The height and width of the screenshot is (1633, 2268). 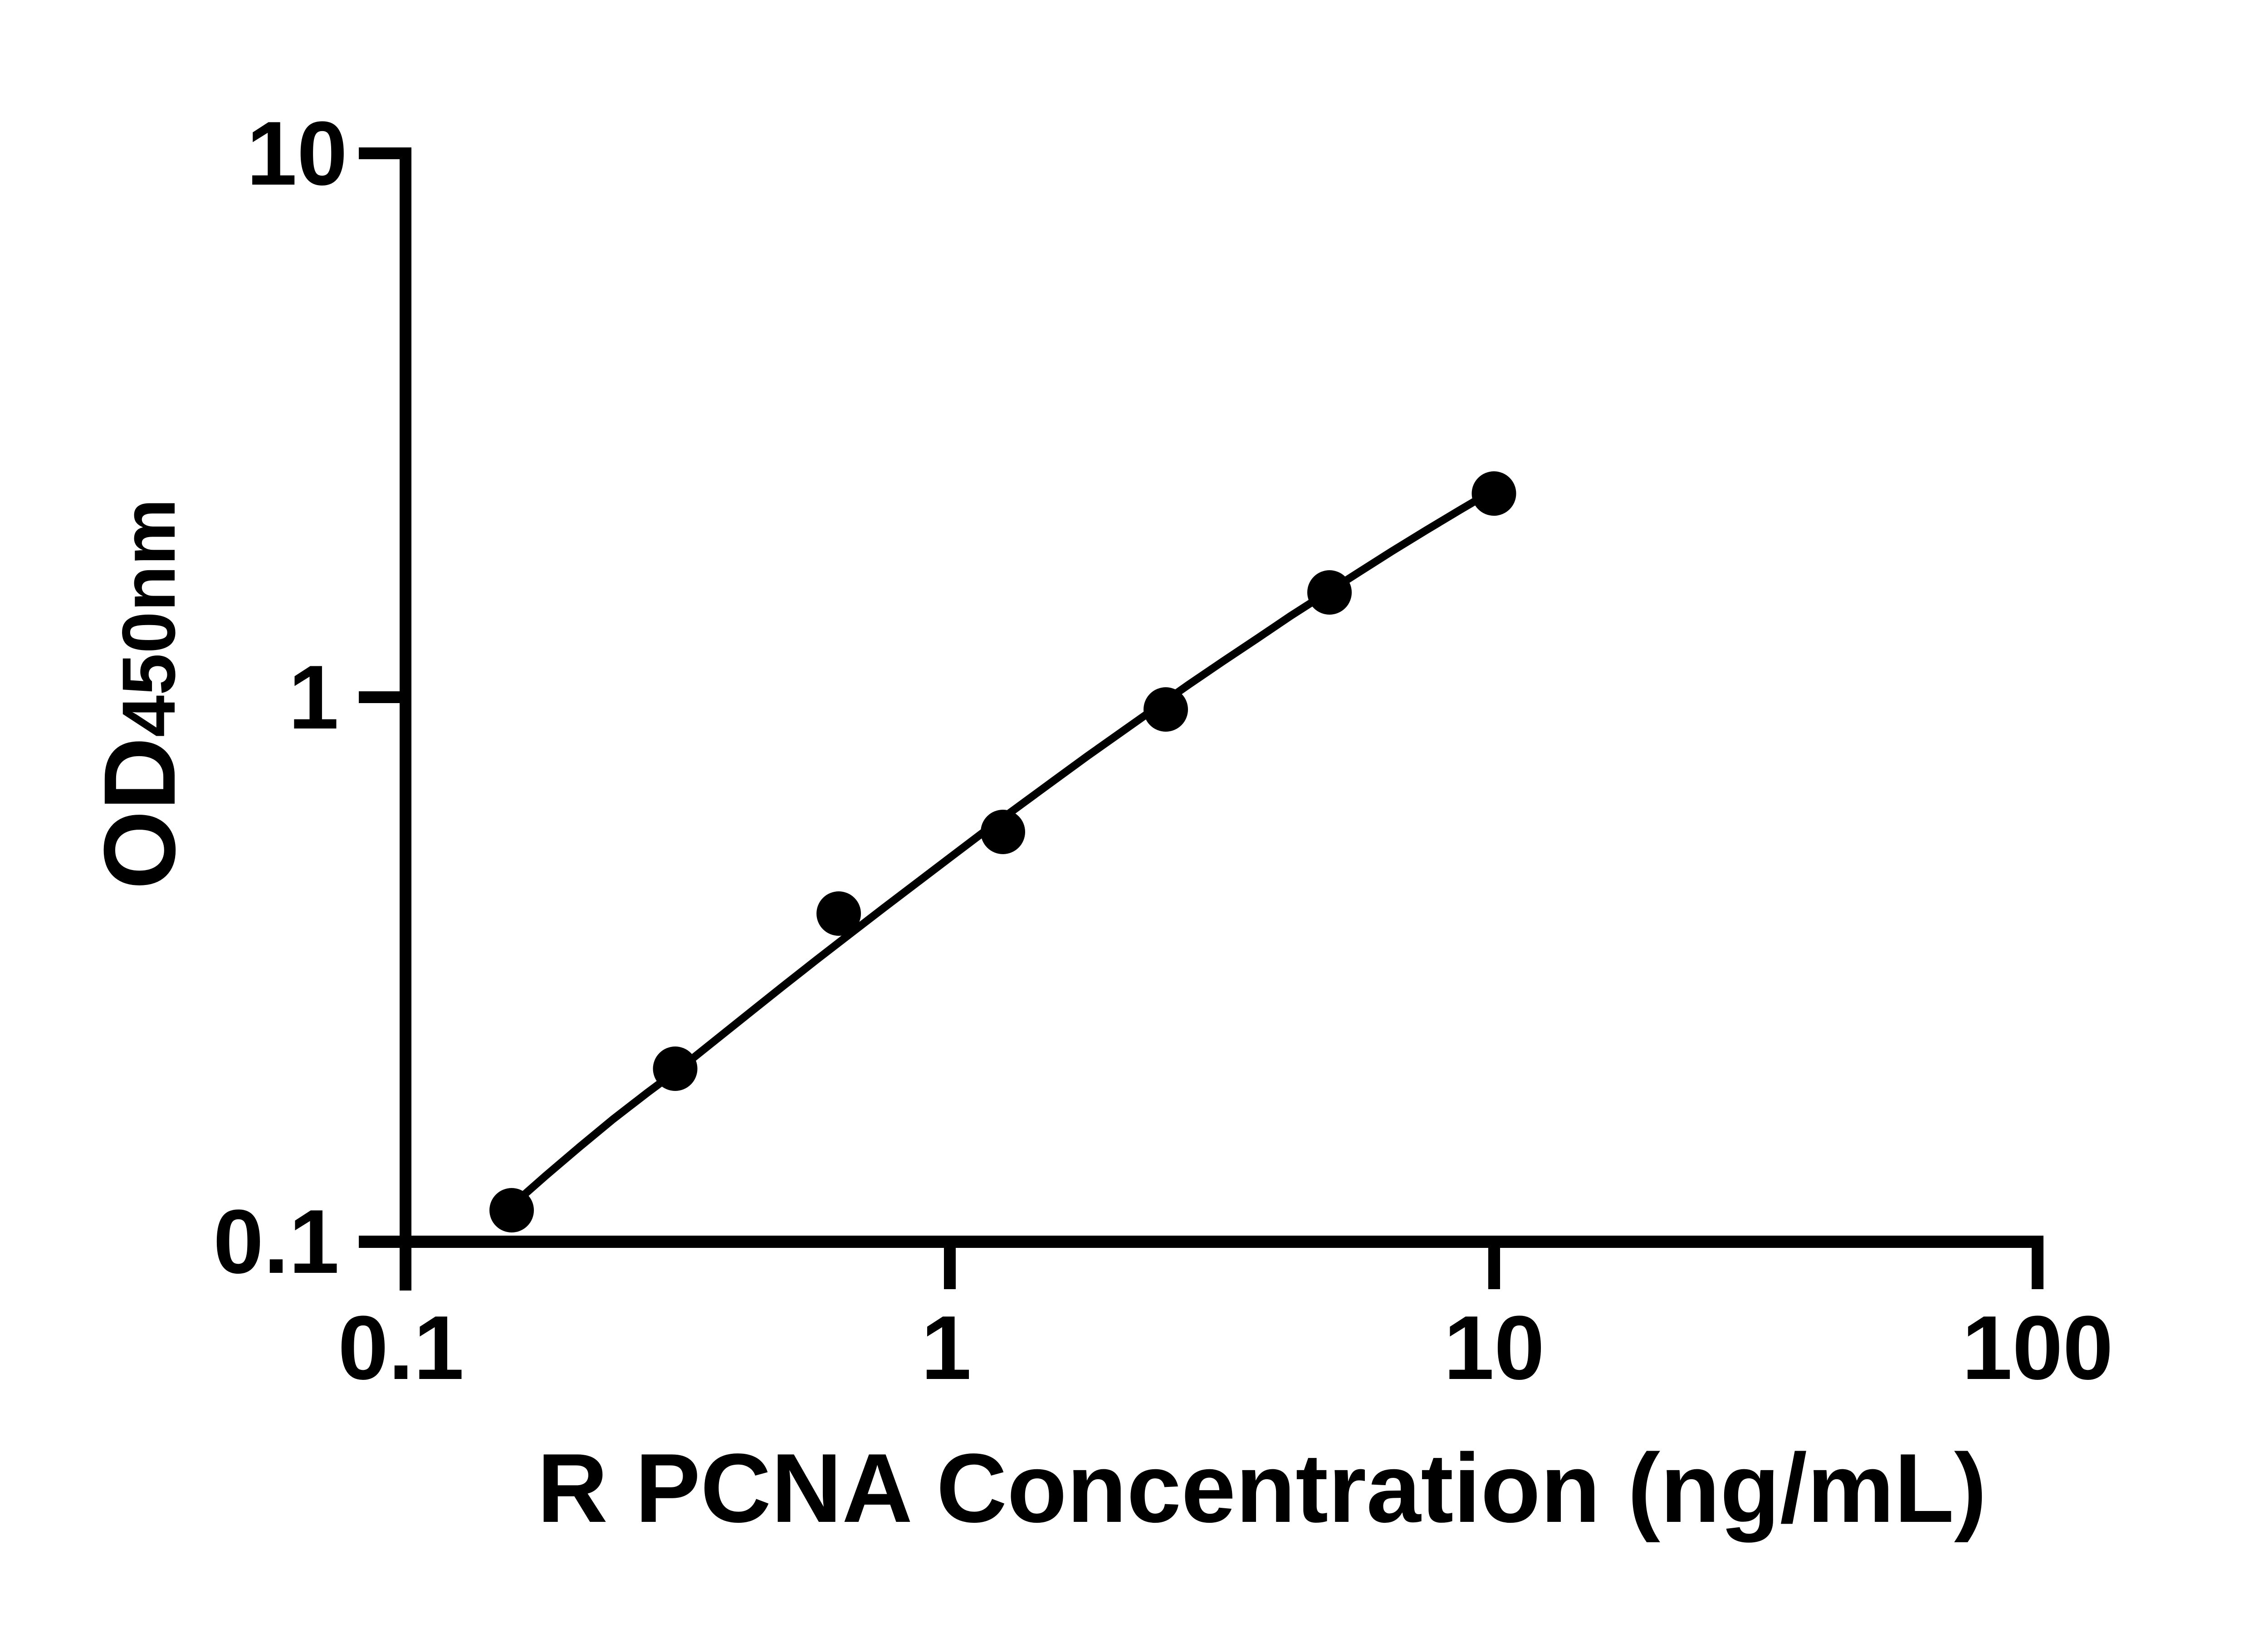 I want to click on svg-text: OD450nm, so click(x=140, y=694).